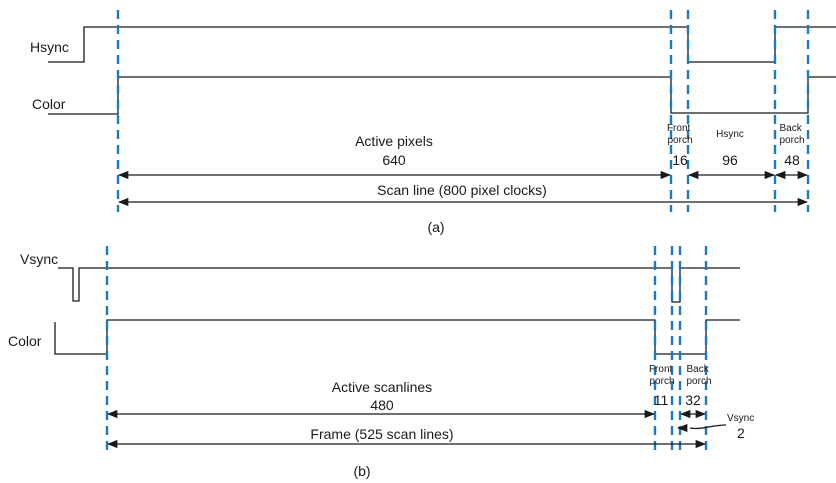 The image size is (836, 483). I want to click on active-pixels-label: Active pixels, so click(394, 141).